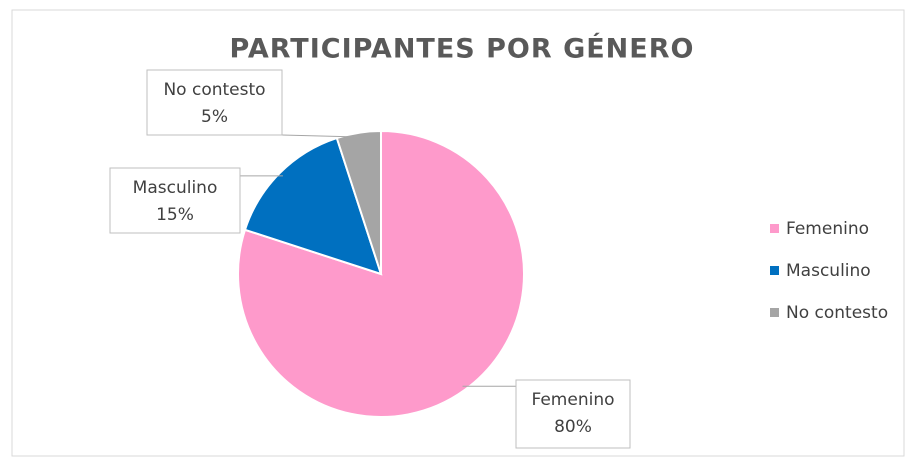  What do you see at coordinates (573, 427) in the screenshot?
I see `data-label-value: 80%` at bounding box center [573, 427].